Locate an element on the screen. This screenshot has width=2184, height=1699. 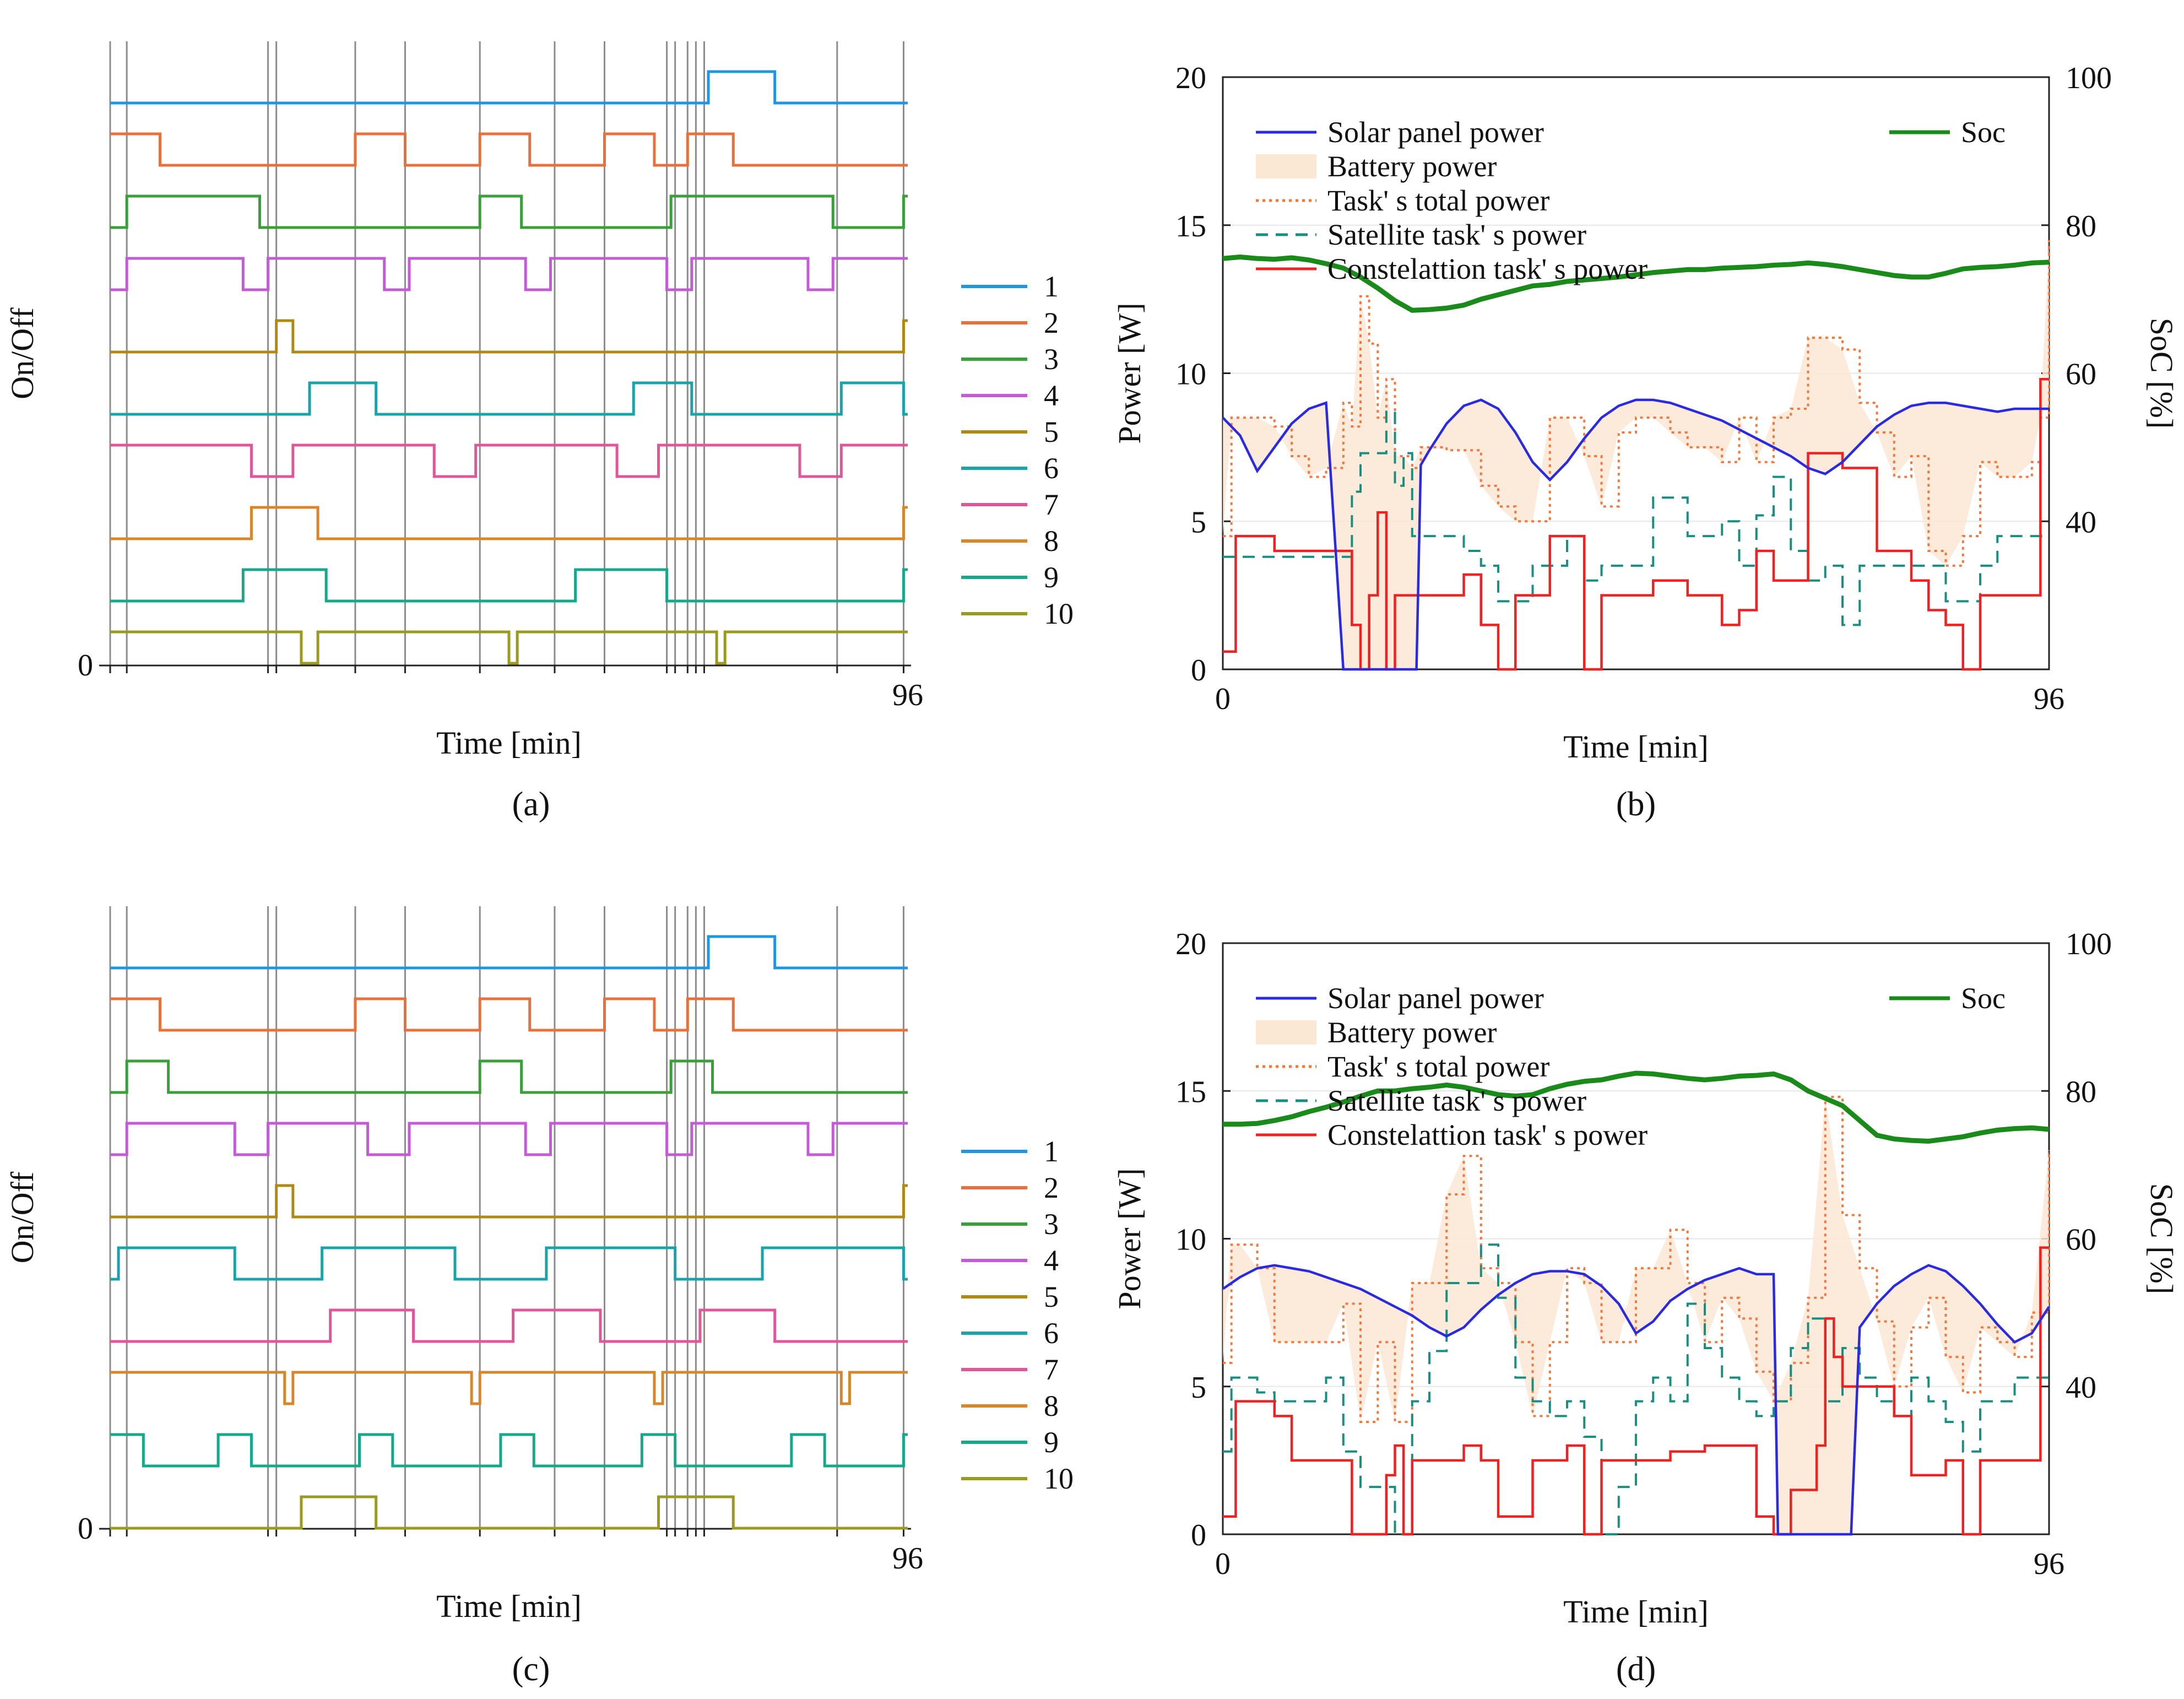
legend-label: Constelattion task' s power is located at coordinates (1488, 1134).